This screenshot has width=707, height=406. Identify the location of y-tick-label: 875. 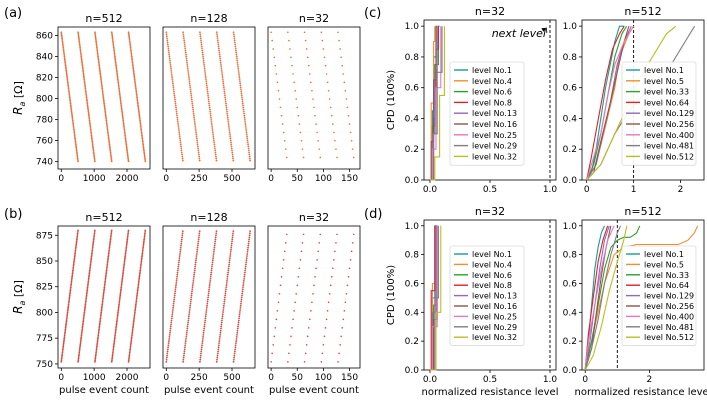
(44, 236).